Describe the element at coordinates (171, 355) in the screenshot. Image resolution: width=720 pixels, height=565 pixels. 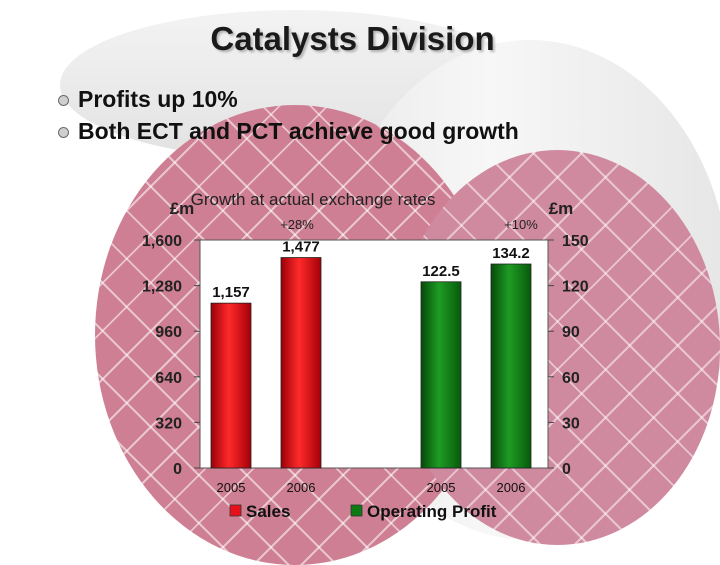
I see `left-axis-ticks: 0 320 640 960 1,280 1,600` at that location.